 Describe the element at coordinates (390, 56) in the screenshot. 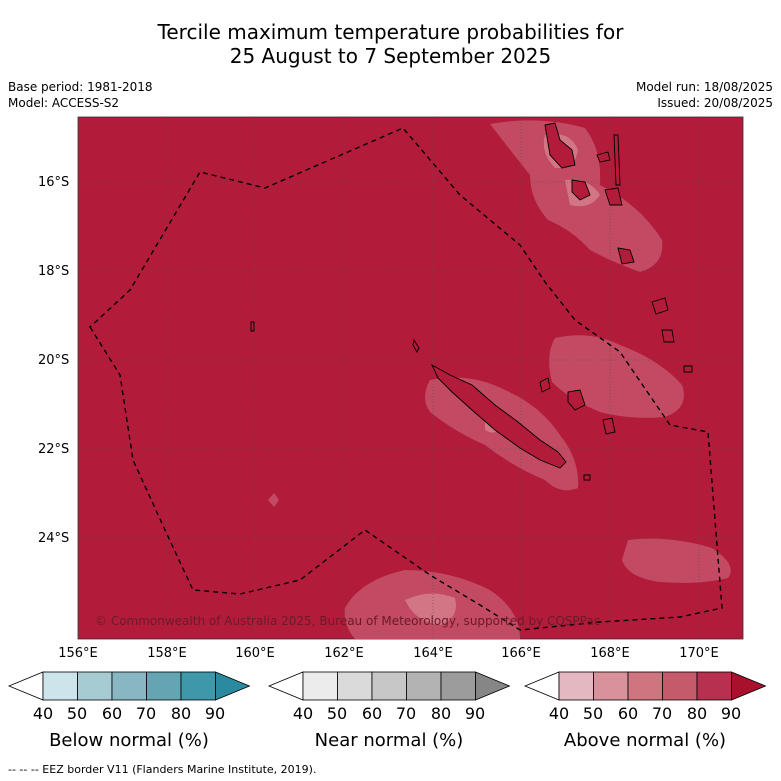

I see `map-title-line-2: 25 August to 7 September 2025` at that location.